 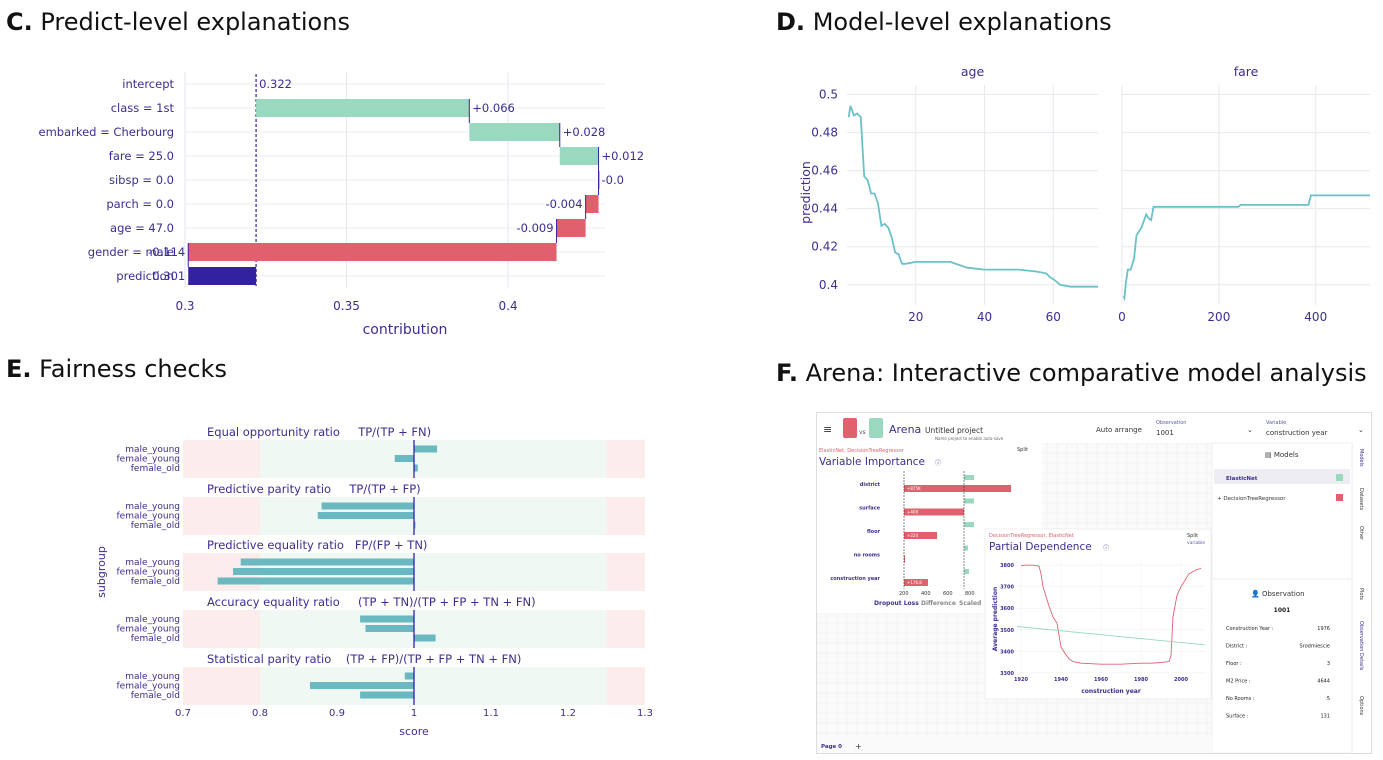 I want to click on vi-bar-green, so click(x=966, y=571).